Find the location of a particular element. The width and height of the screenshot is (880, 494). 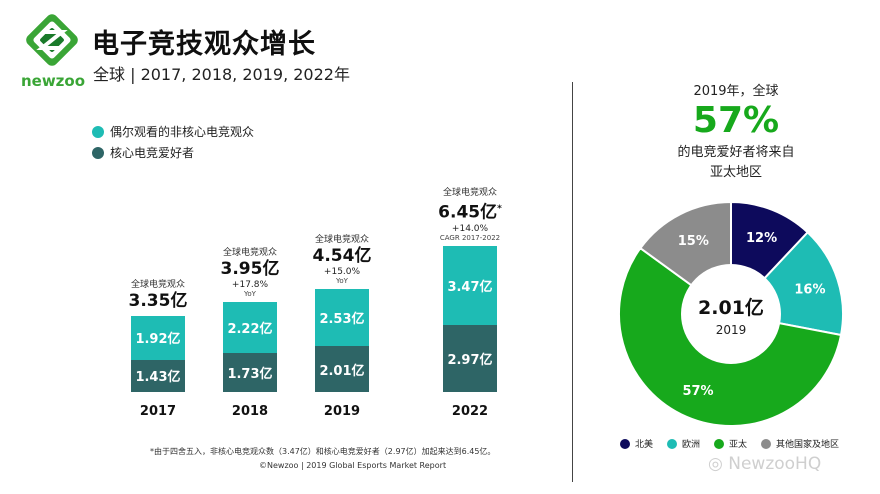

pie-legend: 北美 欧洲 亚太 其他国家及地区 is located at coordinates (736, 443).